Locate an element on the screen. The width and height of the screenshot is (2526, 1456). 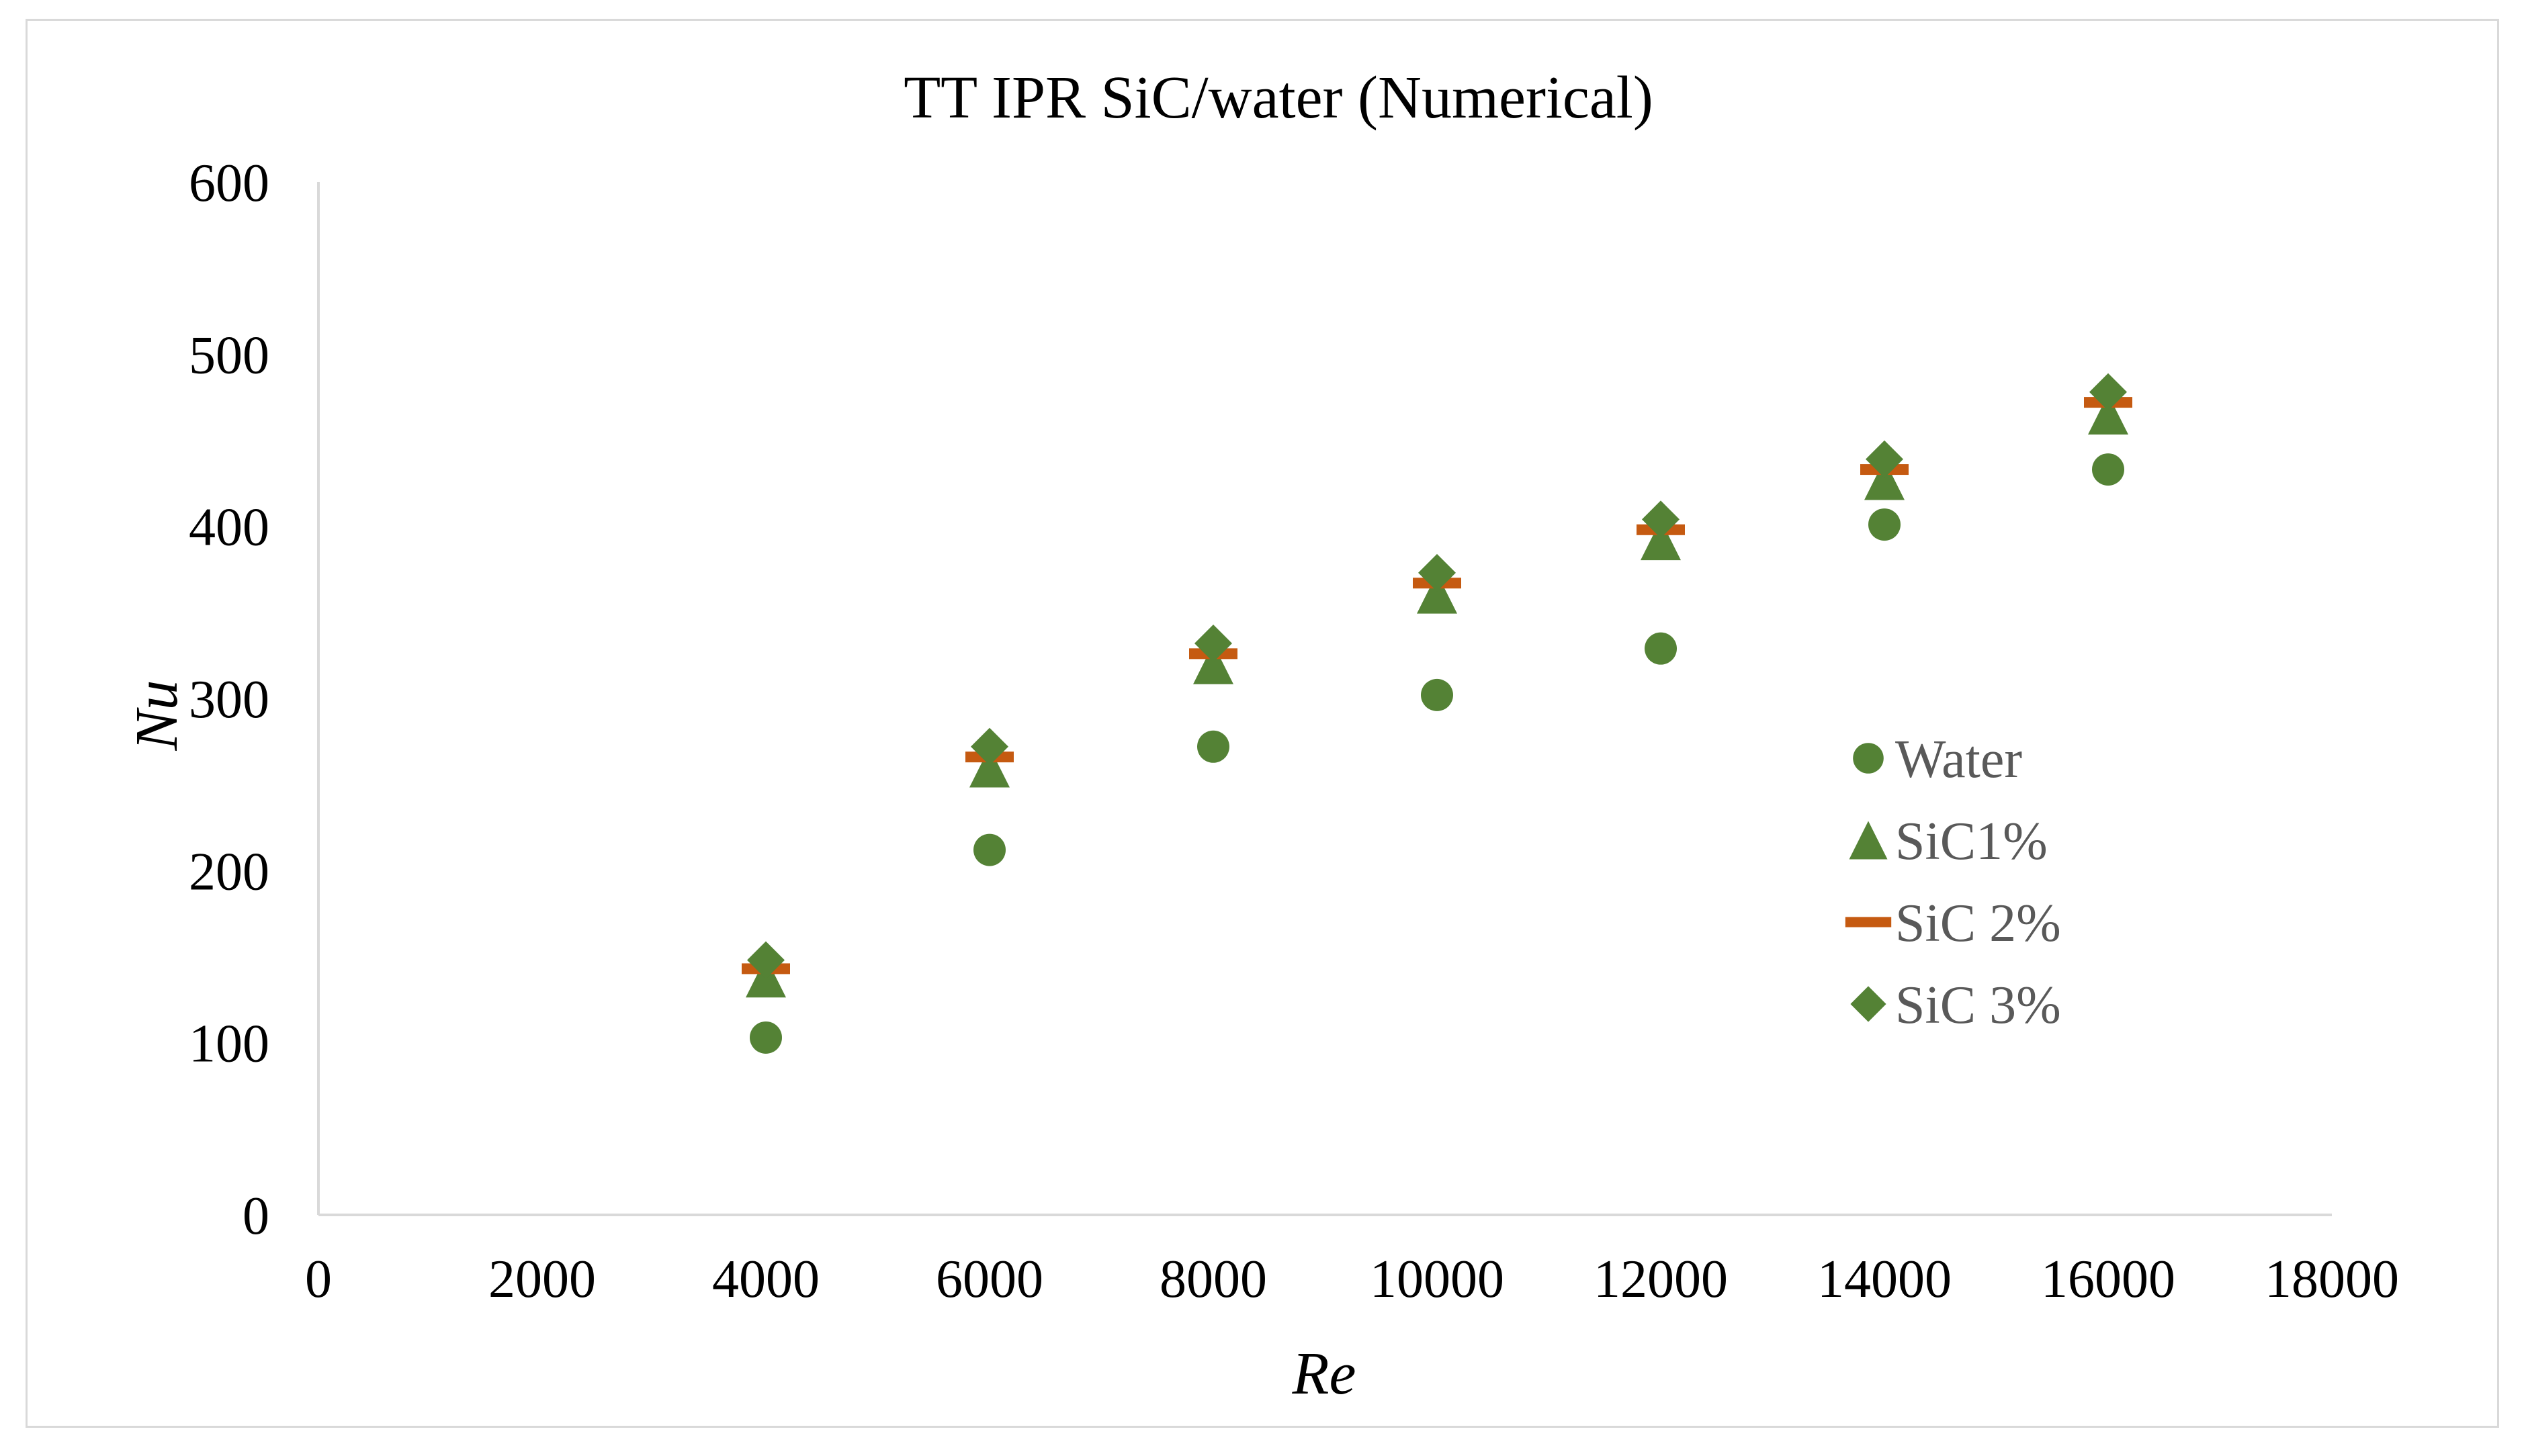
x-tick-label: 12000 is located at coordinates (1661, 1279).